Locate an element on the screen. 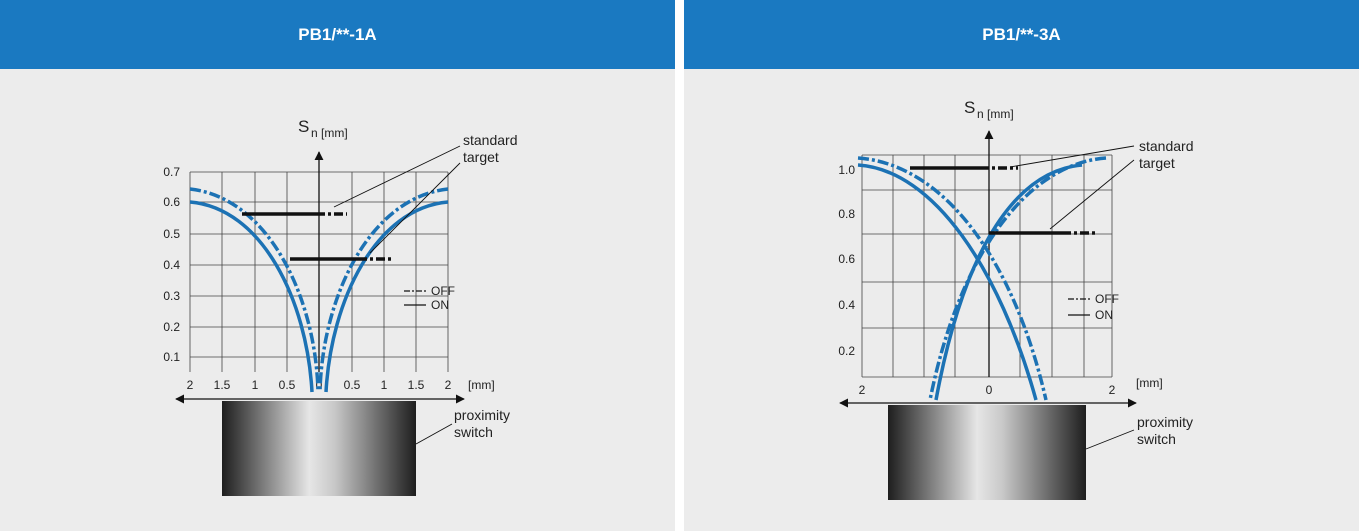 This screenshot has height=531, width=1359. y-tick: 0.7 is located at coordinates (171, 172).